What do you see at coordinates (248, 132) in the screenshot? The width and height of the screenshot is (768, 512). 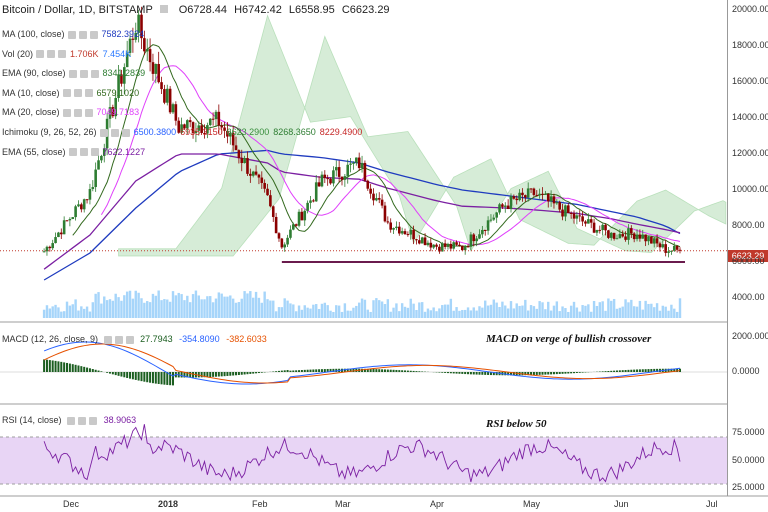 I see `indicator-value: 6623.2900` at bounding box center [248, 132].